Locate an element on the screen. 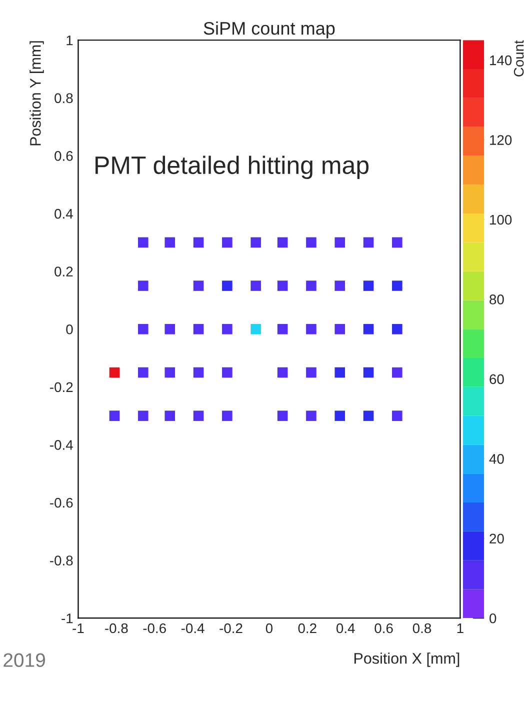 Image resolution: width=532 pixels, height=704 pixels. x-tick-label: 1 is located at coordinates (460, 628).